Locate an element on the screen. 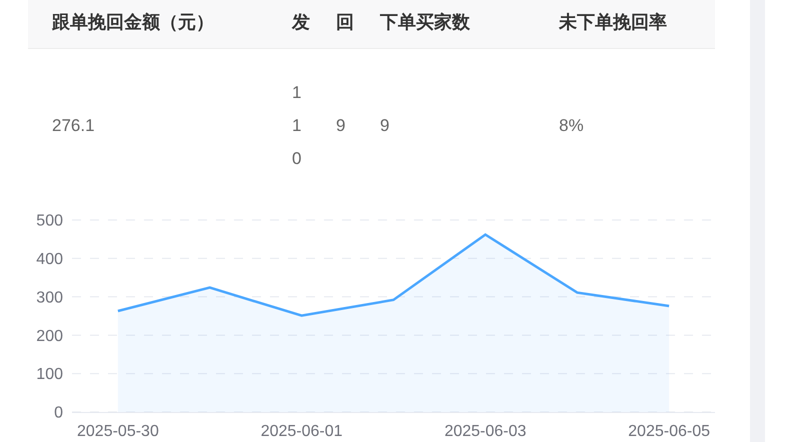 The width and height of the screenshot is (802, 442). text: 110 is located at coordinates (297, 126).